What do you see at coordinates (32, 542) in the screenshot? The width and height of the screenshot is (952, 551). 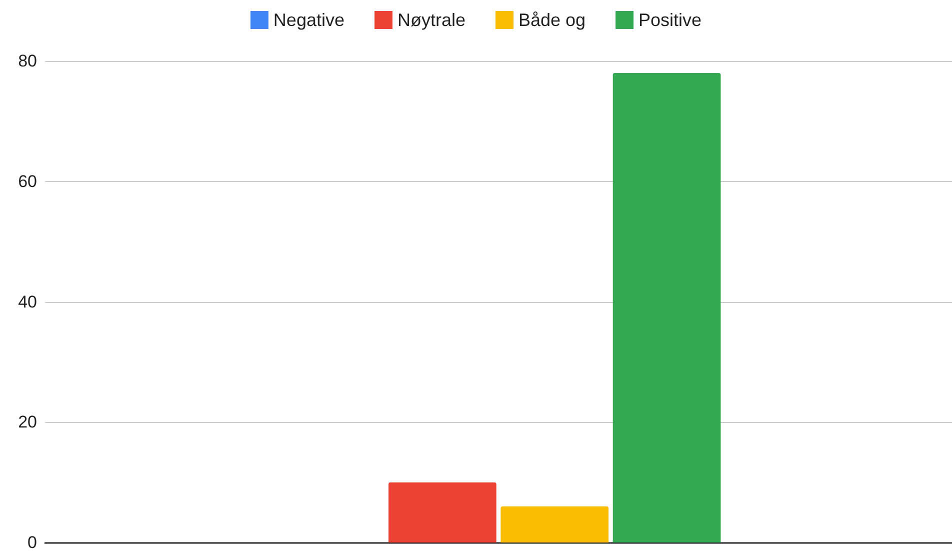 I see `y-tick-label: 0` at bounding box center [32, 542].